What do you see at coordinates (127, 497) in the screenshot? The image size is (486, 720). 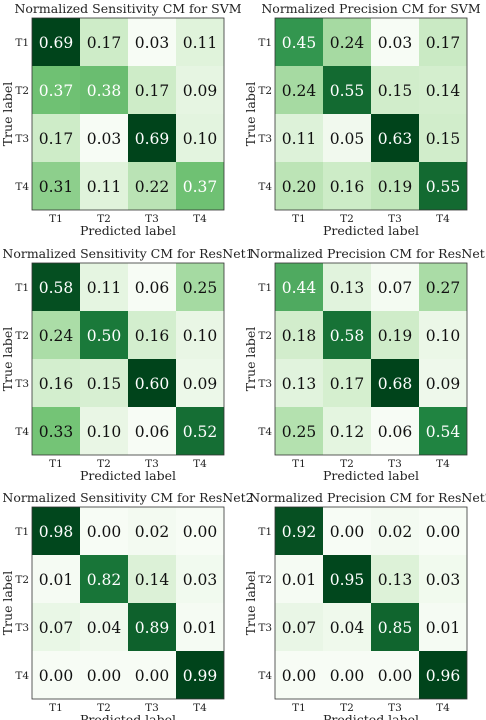 I see `panel-title: Normalized Sensitivity CM for ResNet2` at bounding box center [127, 497].